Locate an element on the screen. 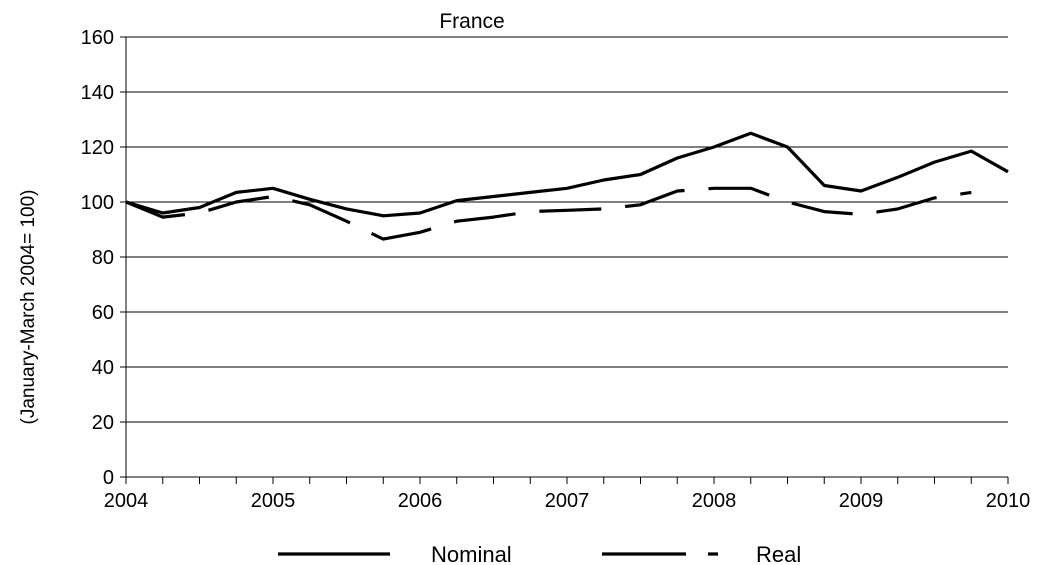 Image resolution: width=1044 pixels, height=565 pixels. y-tick-label: 140 is located at coordinates (97, 93).